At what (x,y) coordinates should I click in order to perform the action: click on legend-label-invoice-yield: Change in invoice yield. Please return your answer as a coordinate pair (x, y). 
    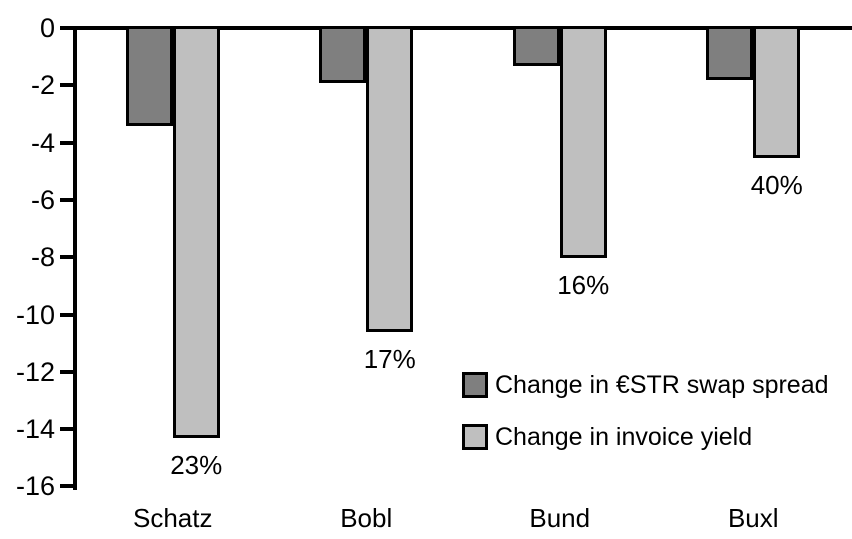
    Looking at the image, I should click on (624, 437).